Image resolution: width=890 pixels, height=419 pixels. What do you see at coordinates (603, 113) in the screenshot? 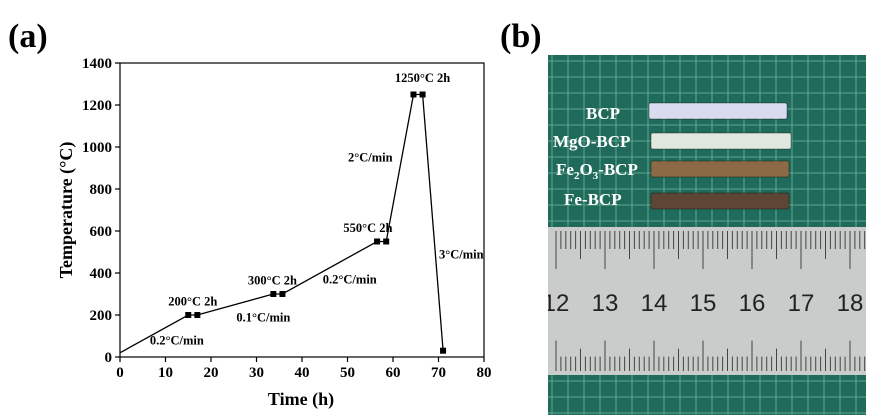
I see `sample-label-bcp: BCP` at bounding box center [603, 113].